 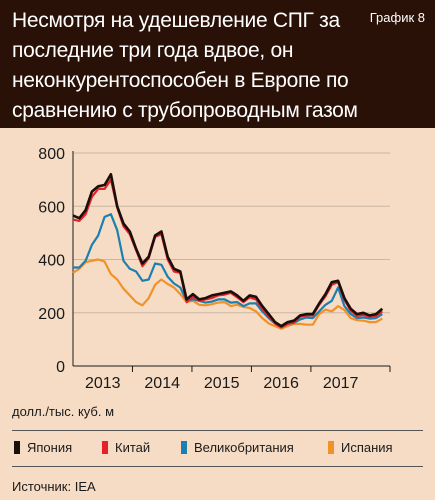 I want to click on figure-label: График 8, so click(x=397, y=17).